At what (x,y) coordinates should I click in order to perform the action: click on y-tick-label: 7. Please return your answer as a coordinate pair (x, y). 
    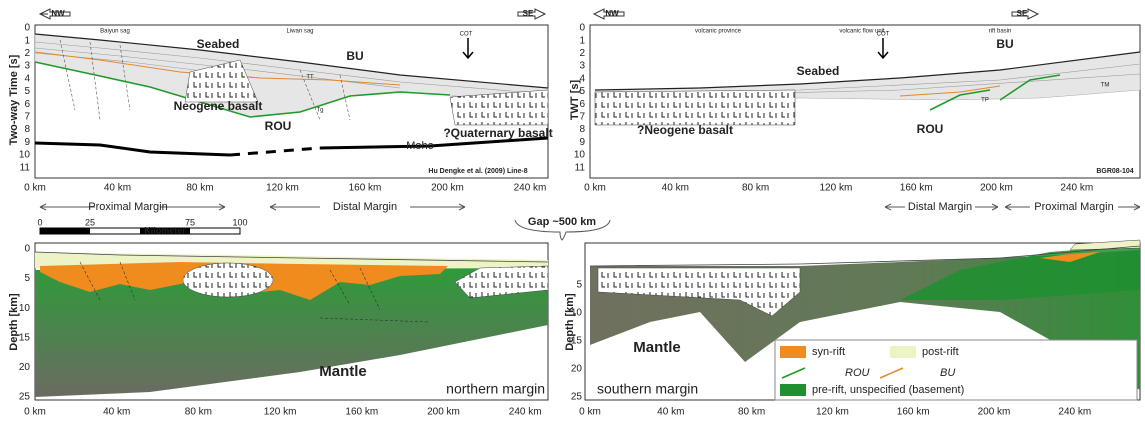
    Looking at the image, I should click on (582, 117).